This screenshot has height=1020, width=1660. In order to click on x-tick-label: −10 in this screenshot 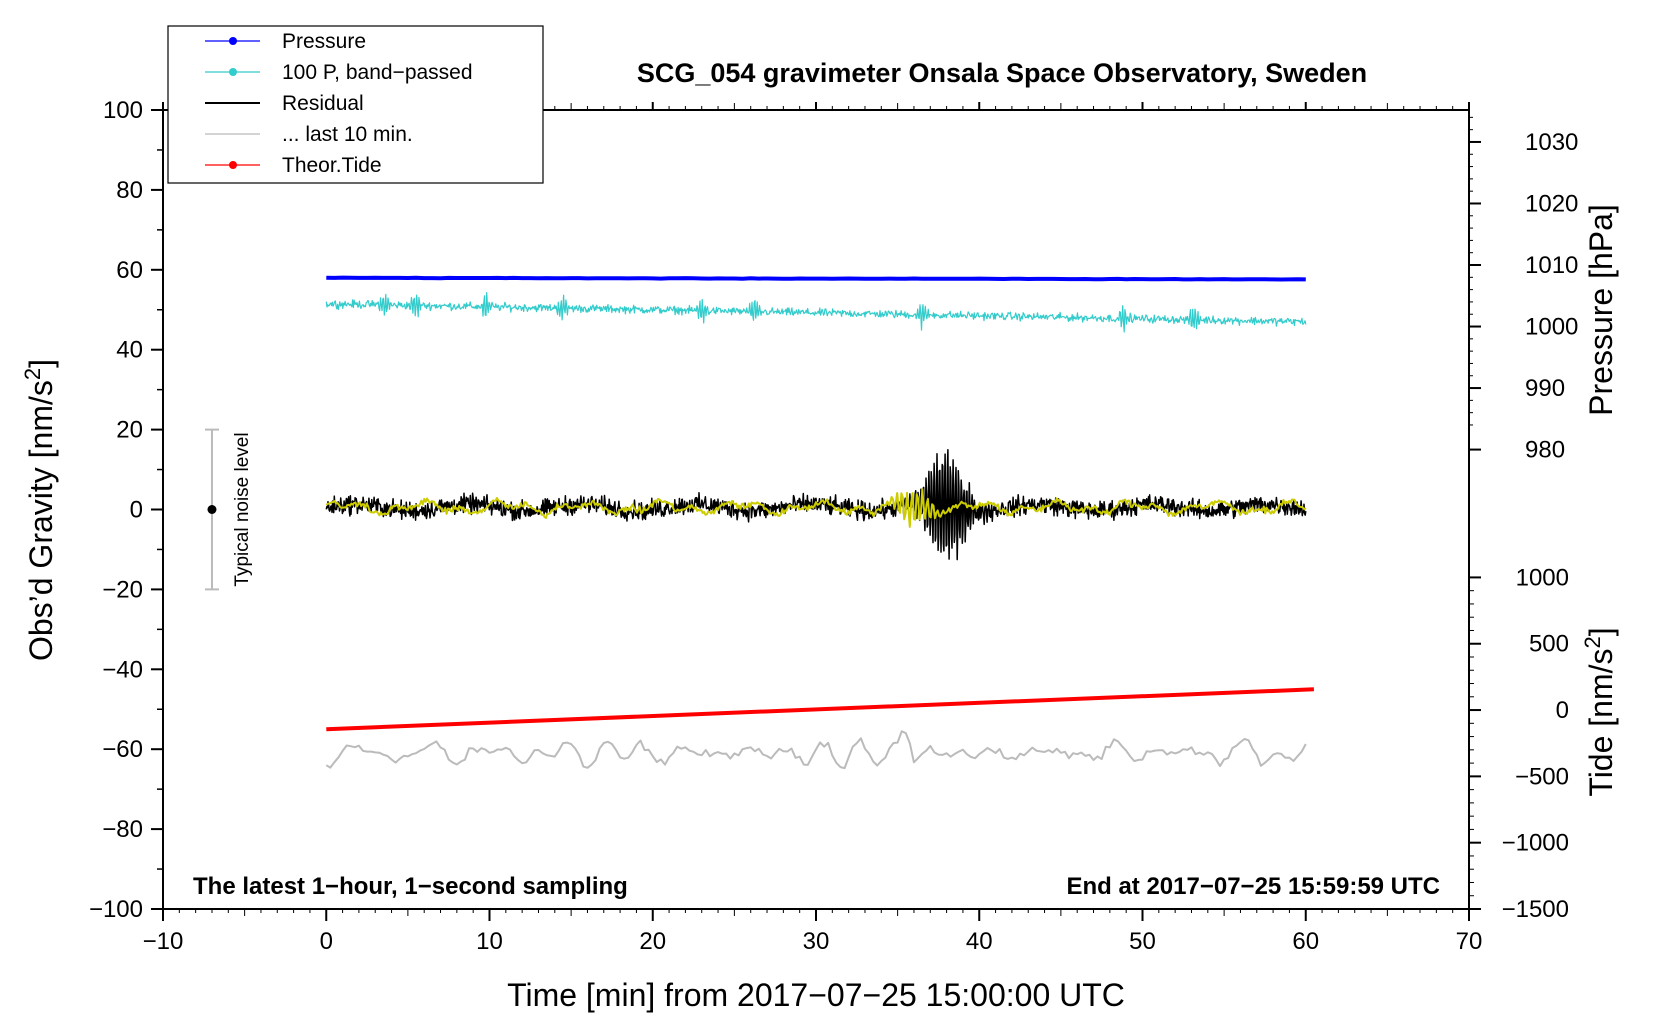, I will do `click(163, 941)`.